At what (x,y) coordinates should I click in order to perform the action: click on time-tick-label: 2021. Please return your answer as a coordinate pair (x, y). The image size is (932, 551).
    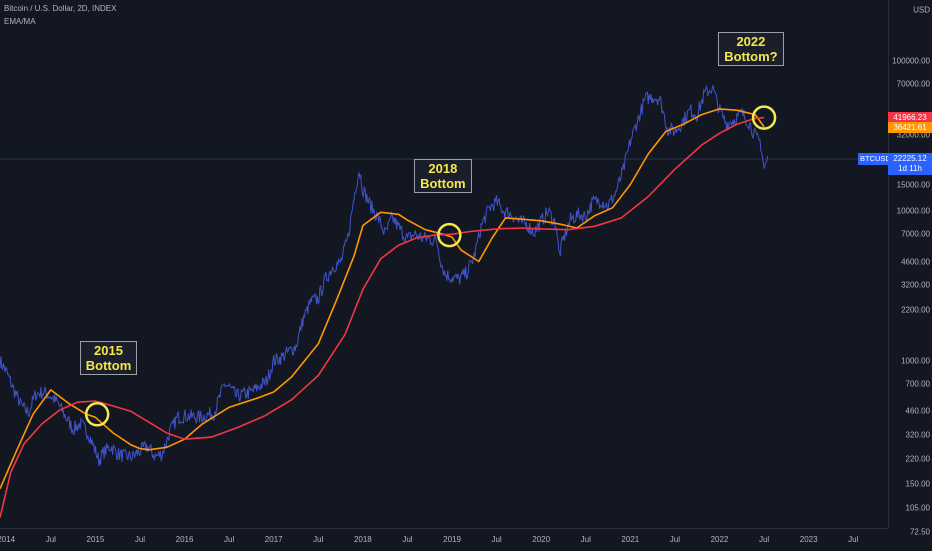
    Looking at the image, I should click on (630, 539).